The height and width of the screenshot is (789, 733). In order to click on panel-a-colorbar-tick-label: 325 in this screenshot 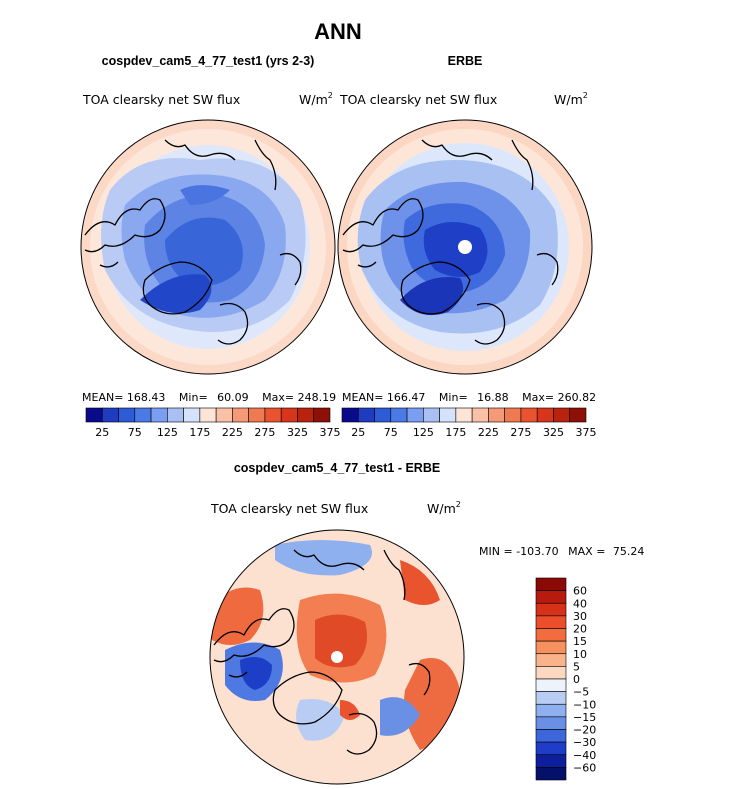, I will do `click(297, 432)`.